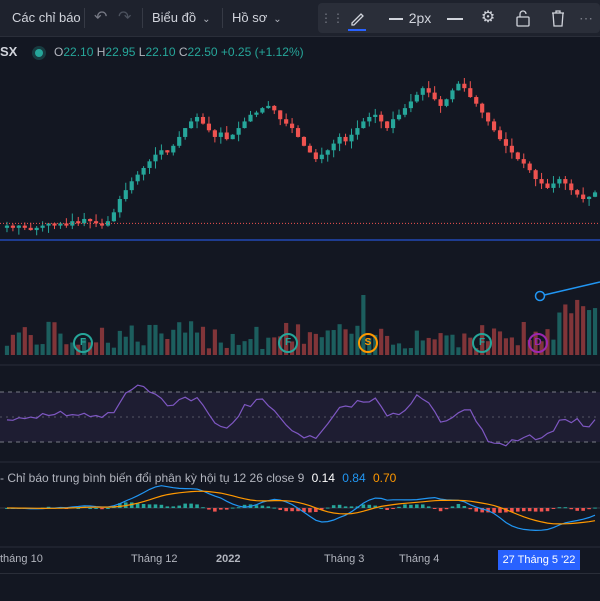  Describe the element at coordinates (154, 559) in the screenshot. I see `time-axis-label: Tháng 12` at that location.